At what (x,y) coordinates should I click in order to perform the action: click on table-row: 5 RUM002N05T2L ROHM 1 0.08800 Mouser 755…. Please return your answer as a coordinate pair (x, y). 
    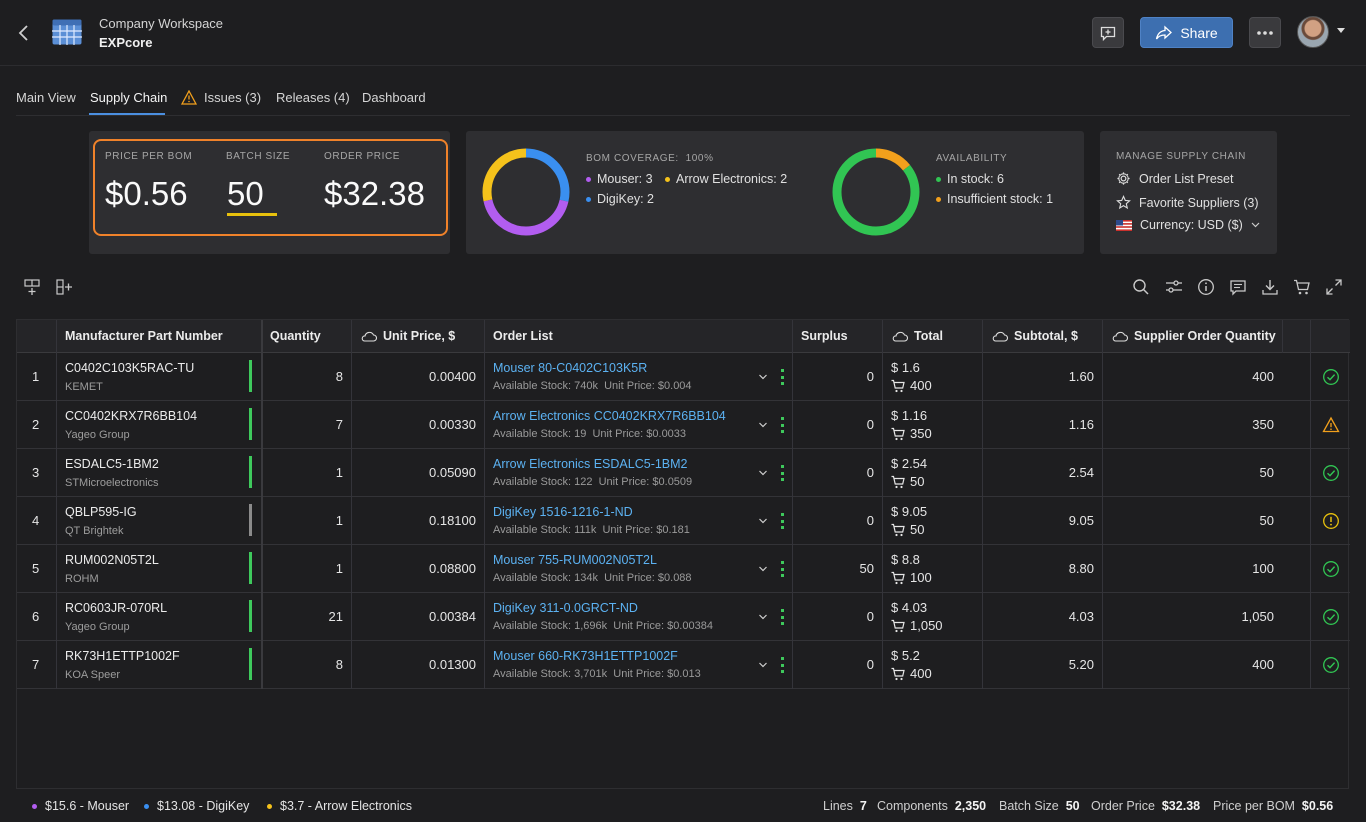
    Looking at the image, I should click on (683, 569).